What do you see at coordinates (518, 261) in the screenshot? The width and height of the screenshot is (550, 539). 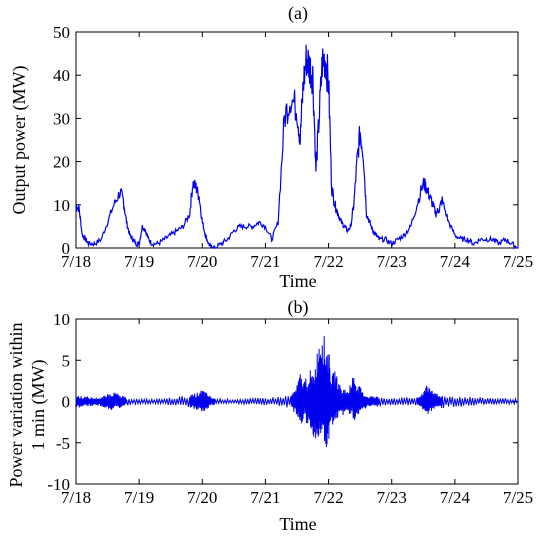 I see `chart-a-x-tick-label: 7/25` at bounding box center [518, 261].